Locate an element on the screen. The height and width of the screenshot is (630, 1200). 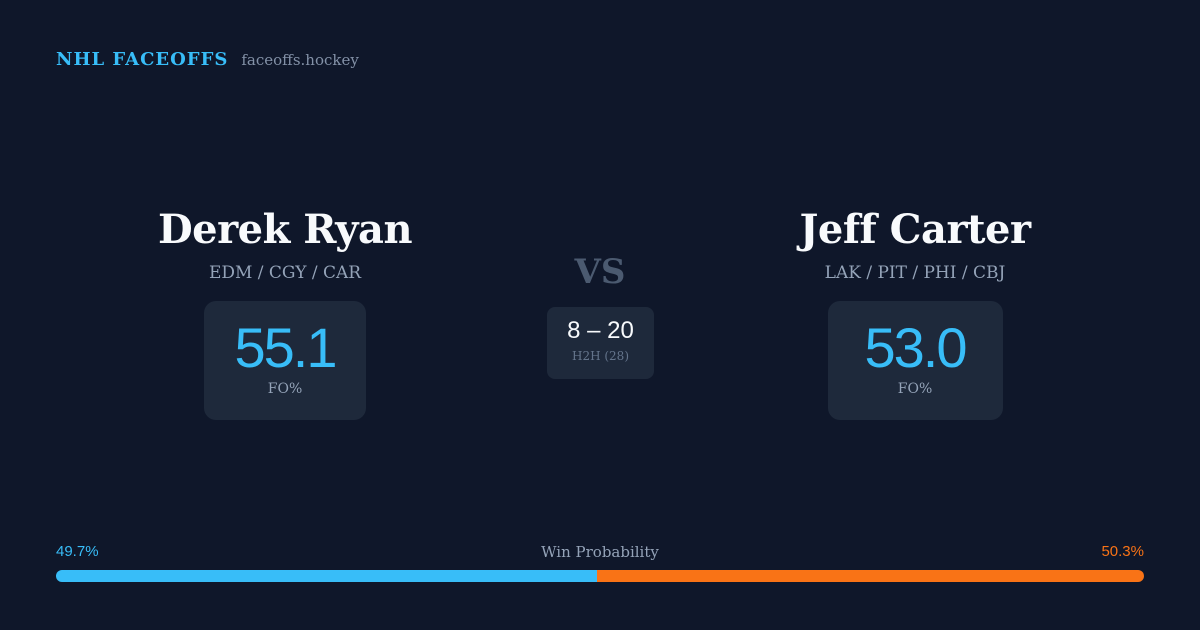
win-probability-right-fill is located at coordinates (870, 576).